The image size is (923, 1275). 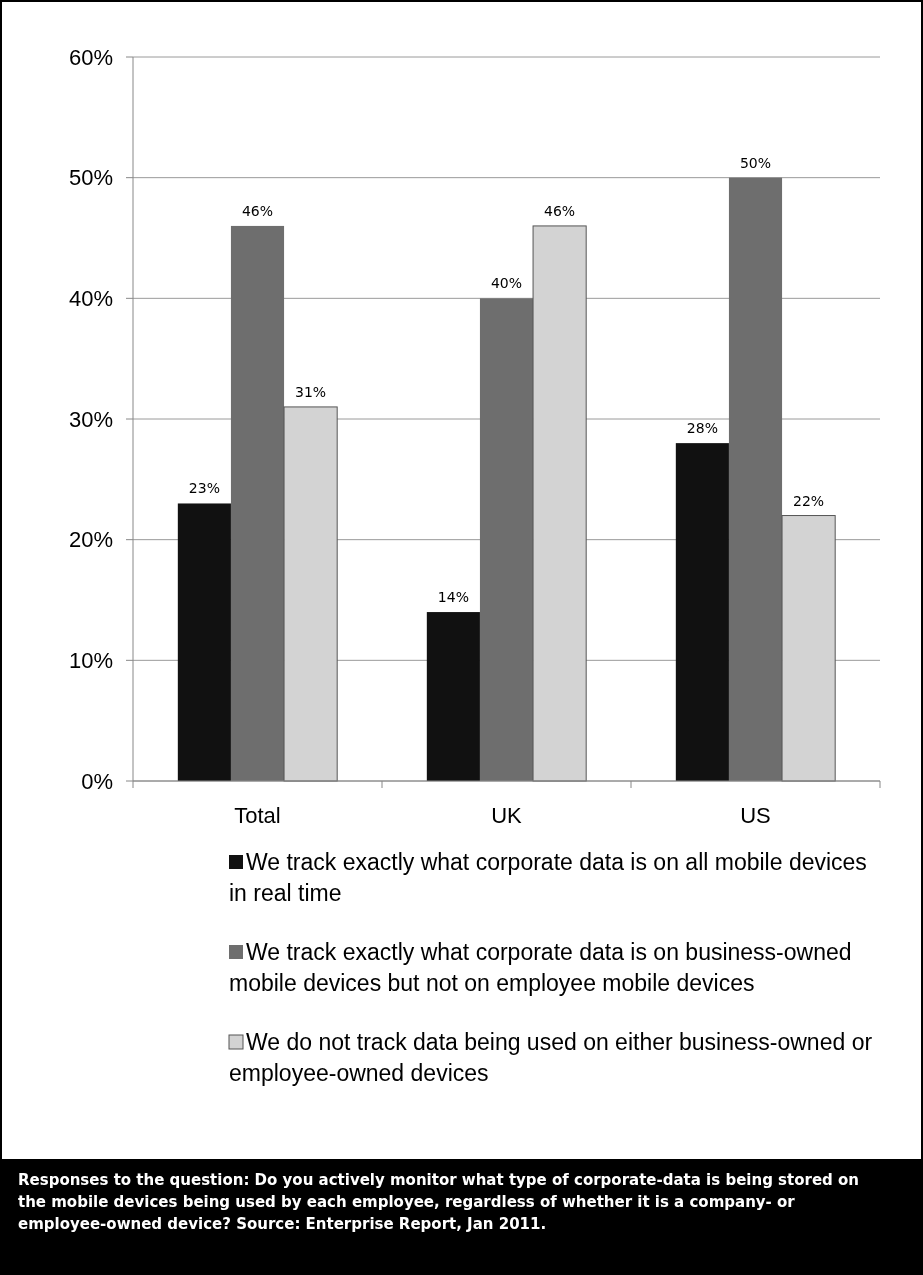 What do you see at coordinates (453, 597) in the screenshot?
I see `data-label: 14%` at bounding box center [453, 597].